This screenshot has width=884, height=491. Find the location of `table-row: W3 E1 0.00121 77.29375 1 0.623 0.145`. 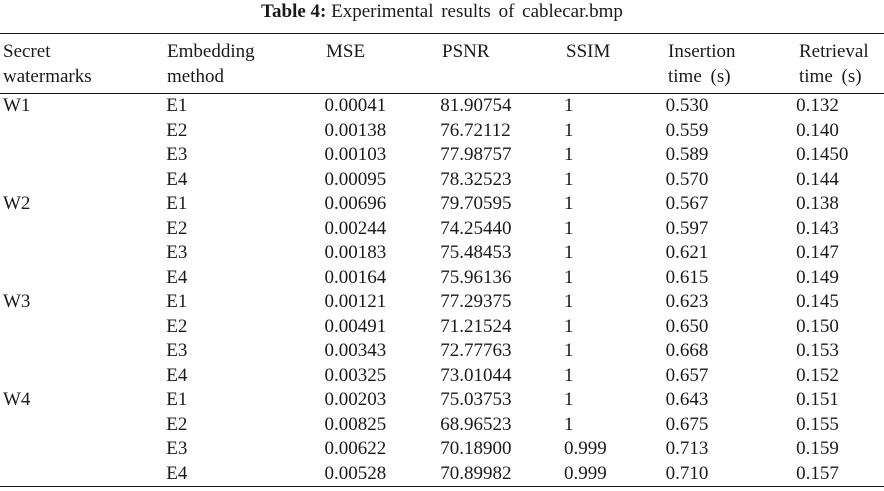

table-row: W3 E1 0.00121 77.29375 1 0.623 0.145 is located at coordinates (442, 302).